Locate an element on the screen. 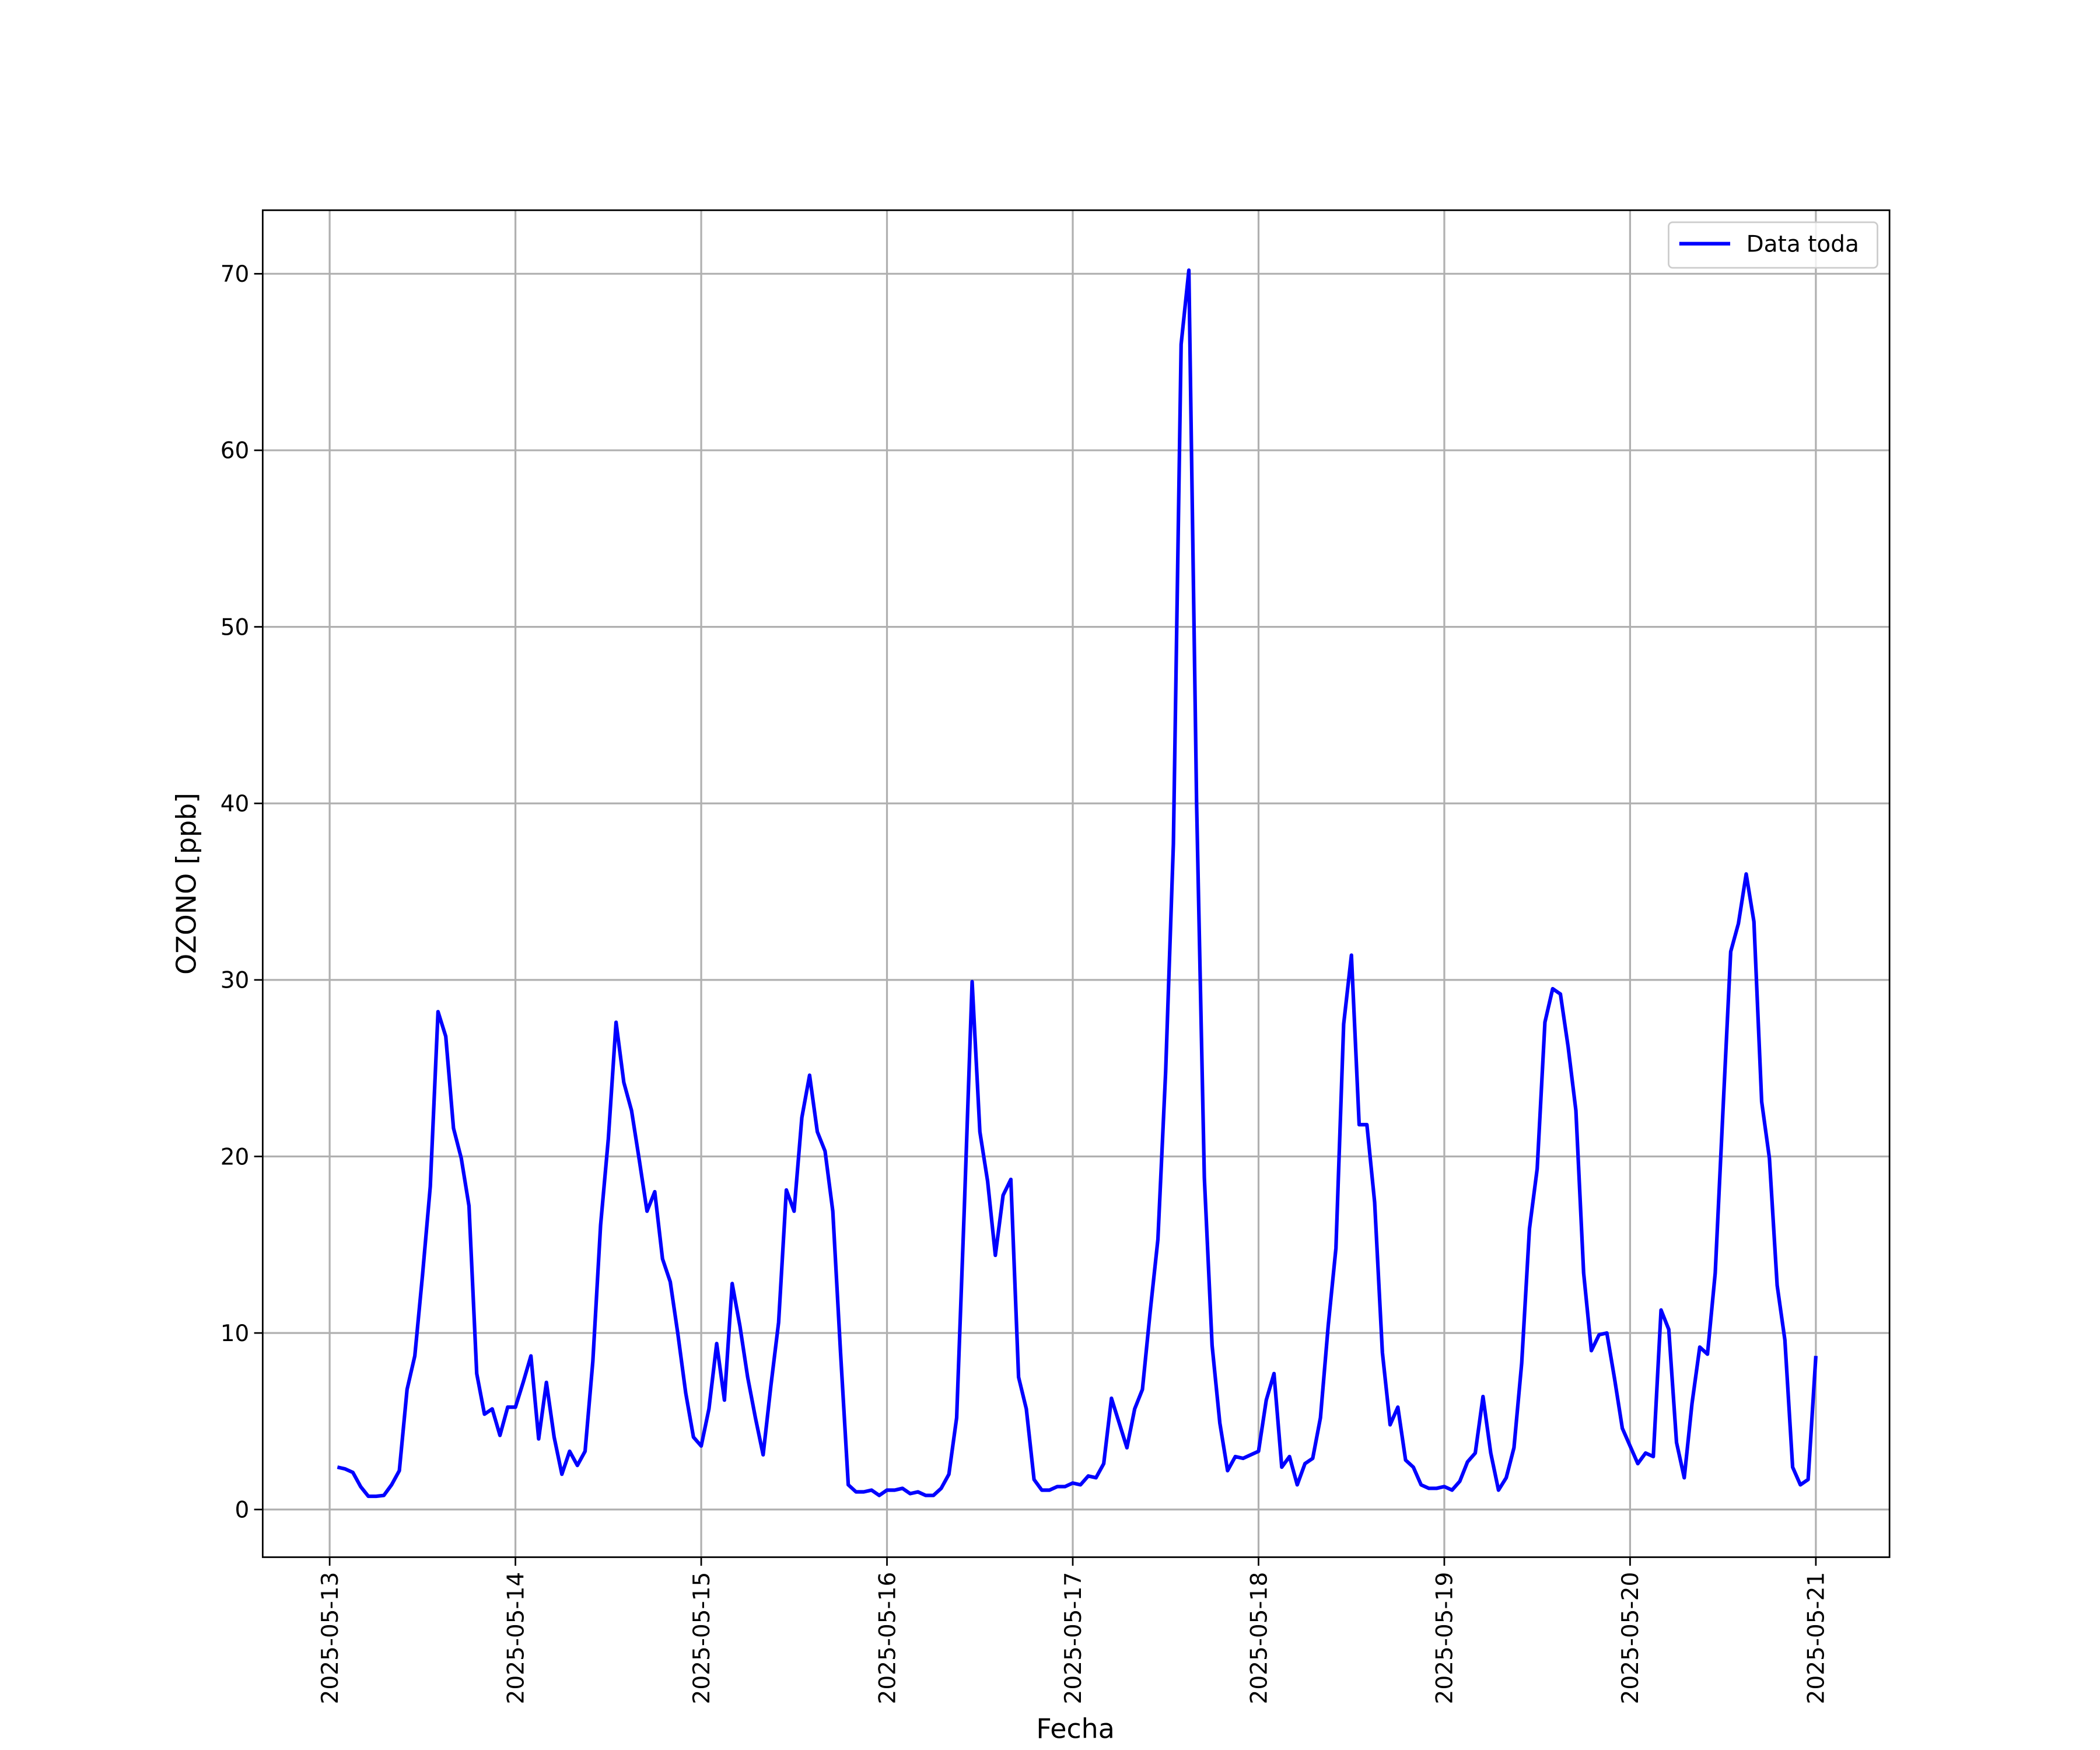  x-tick-label: 2025-05-21 is located at coordinates (1817, 1638).